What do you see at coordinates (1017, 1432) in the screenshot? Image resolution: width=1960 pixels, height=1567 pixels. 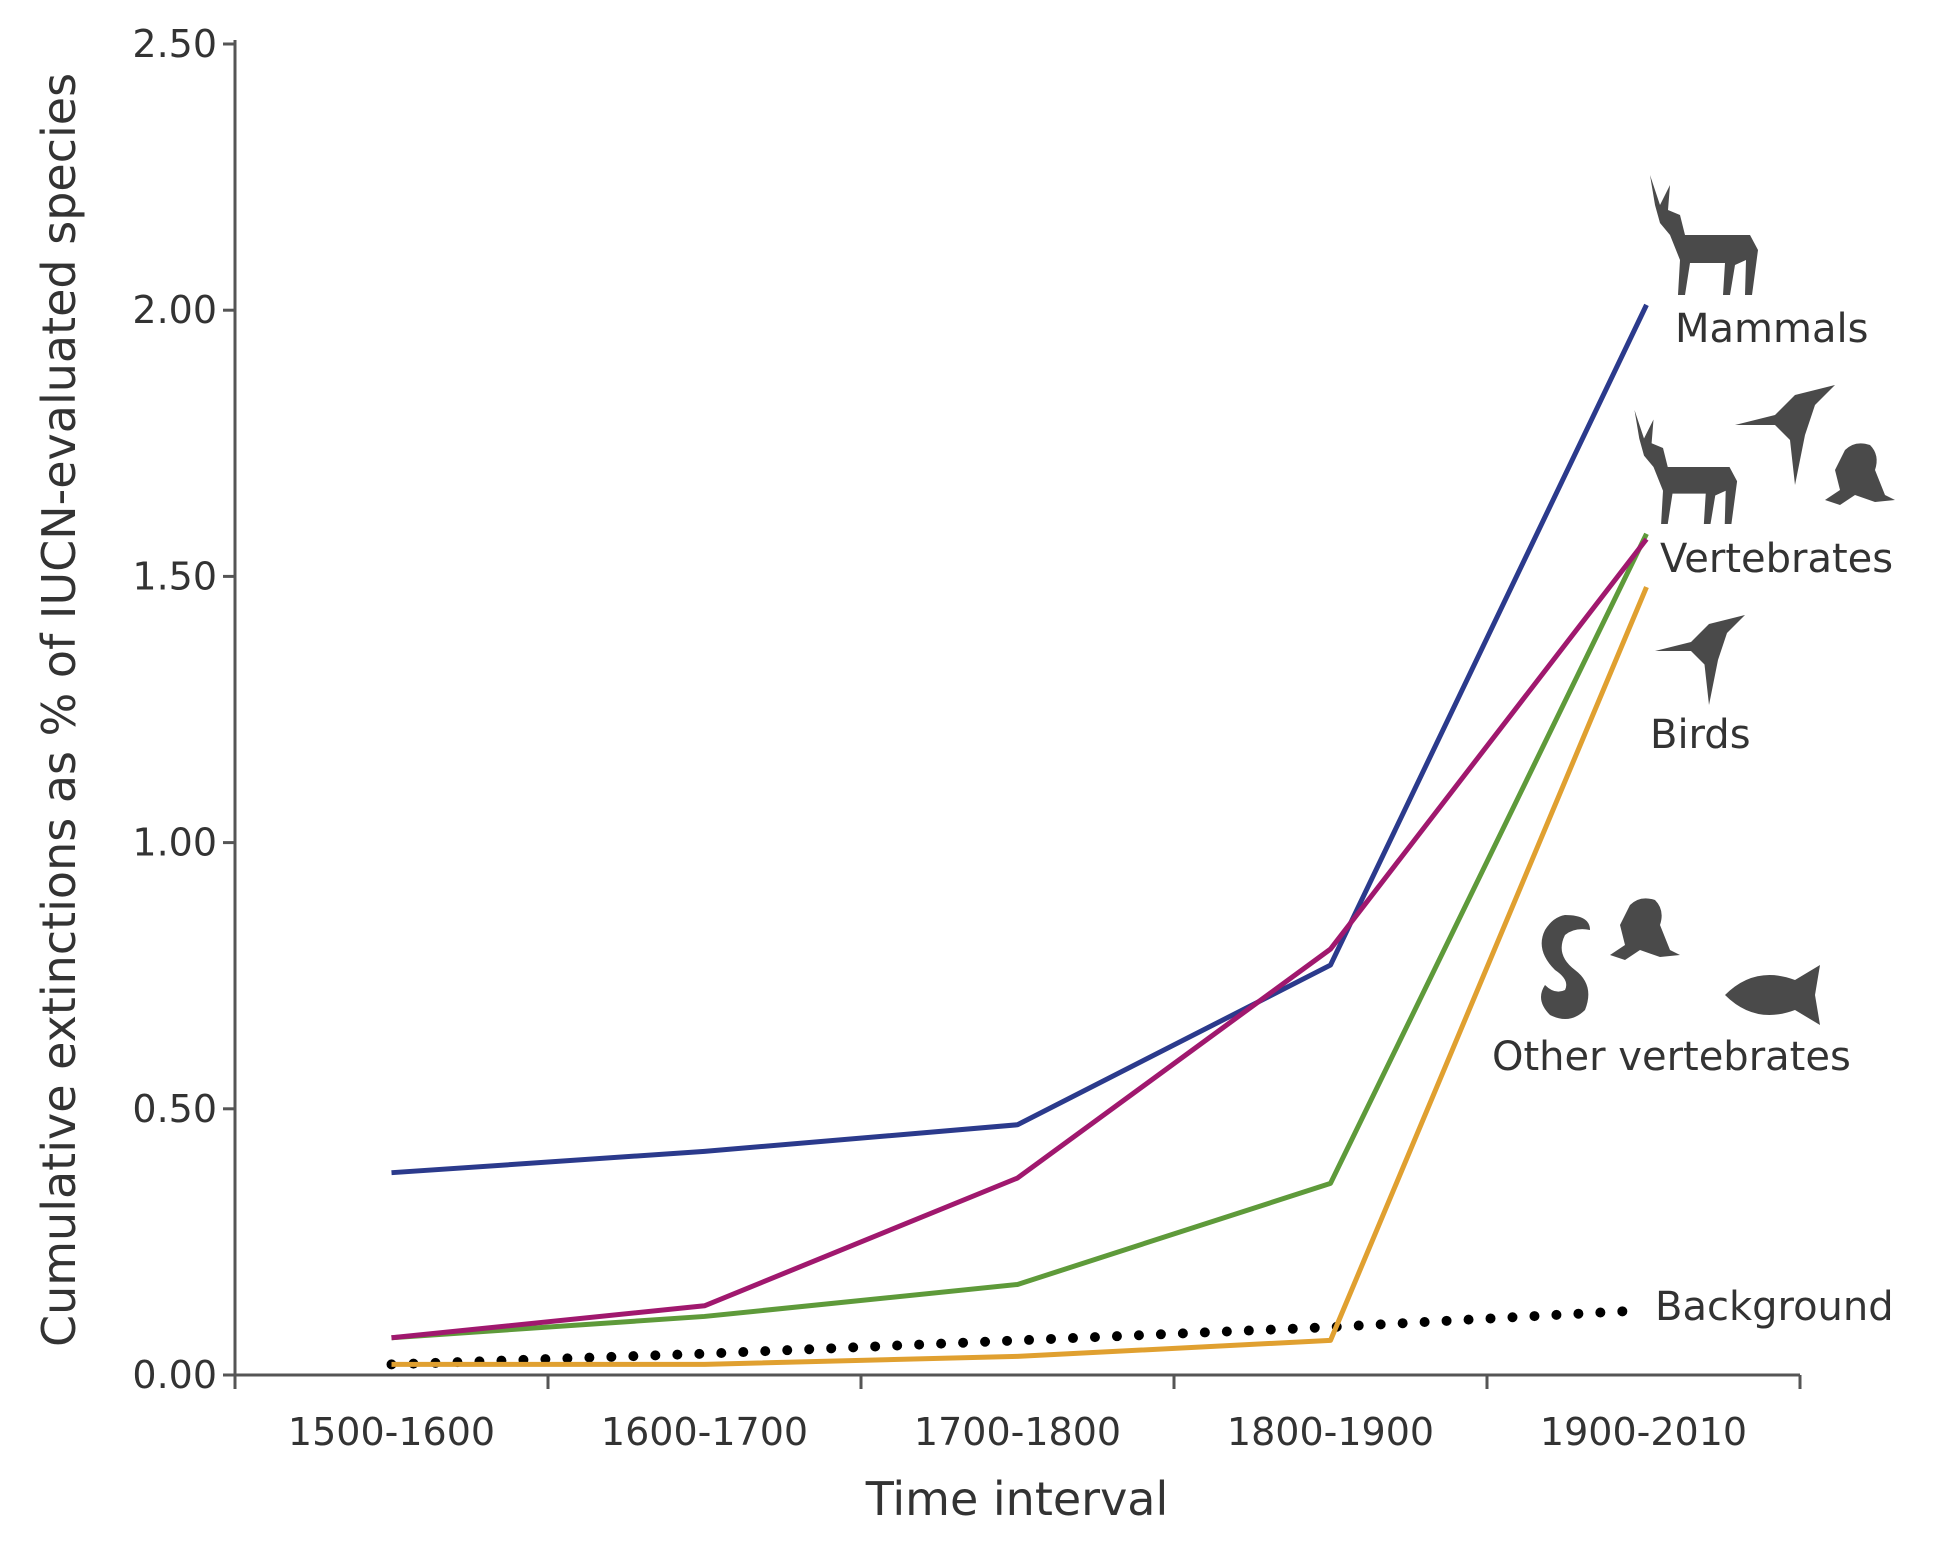 I see `x-tick-label: 1700-1800` at bounding box center [1017, 1432].